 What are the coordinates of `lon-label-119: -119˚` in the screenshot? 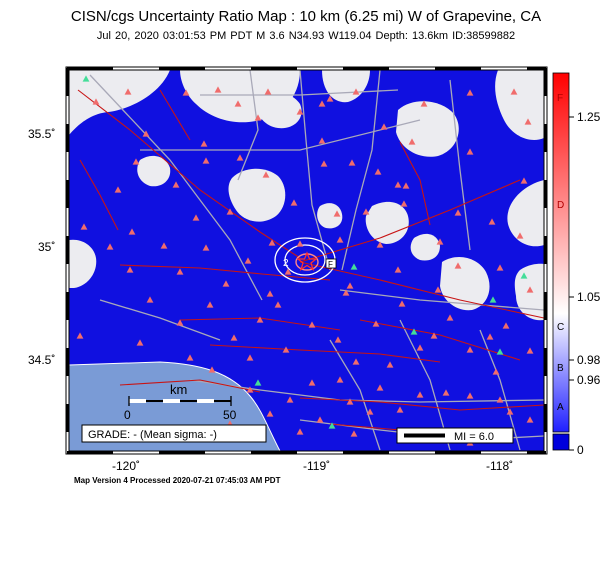 It's located at (317, 466).